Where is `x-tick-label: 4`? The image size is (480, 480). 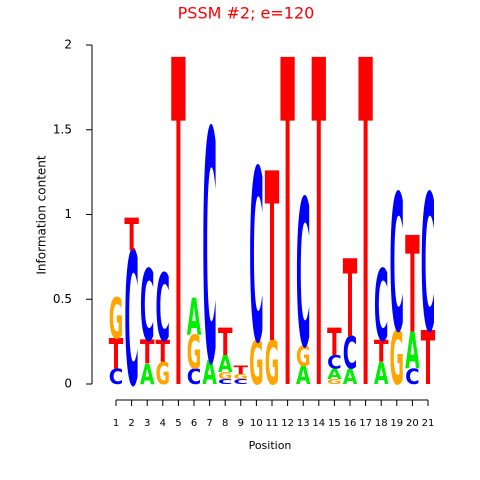
x-tick-label: 4 is located at coordinates (163, 423).